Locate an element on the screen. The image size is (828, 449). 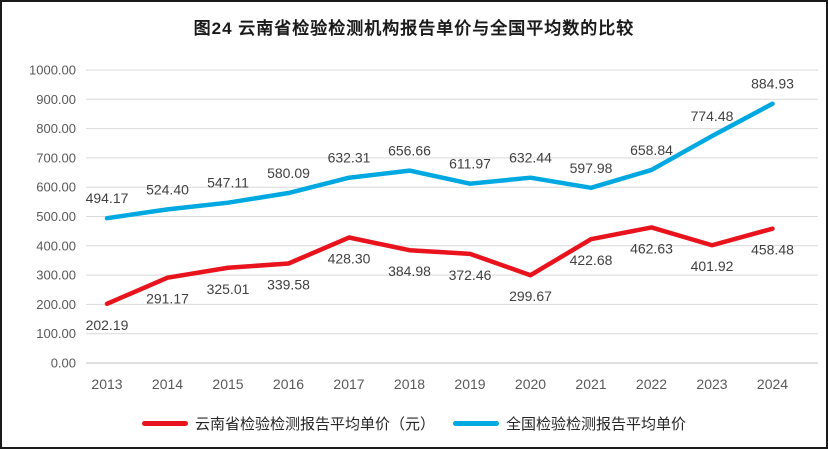
y-tick-label: 900.00 is located at coordinates (56, 99).